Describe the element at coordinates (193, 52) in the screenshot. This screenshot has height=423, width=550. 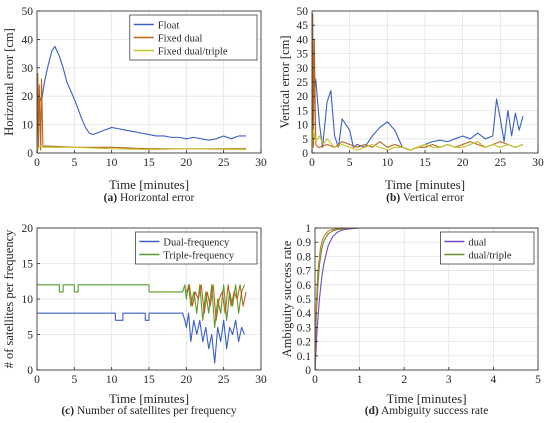
I see `legend-label: Fixed dual/triple` at that location.